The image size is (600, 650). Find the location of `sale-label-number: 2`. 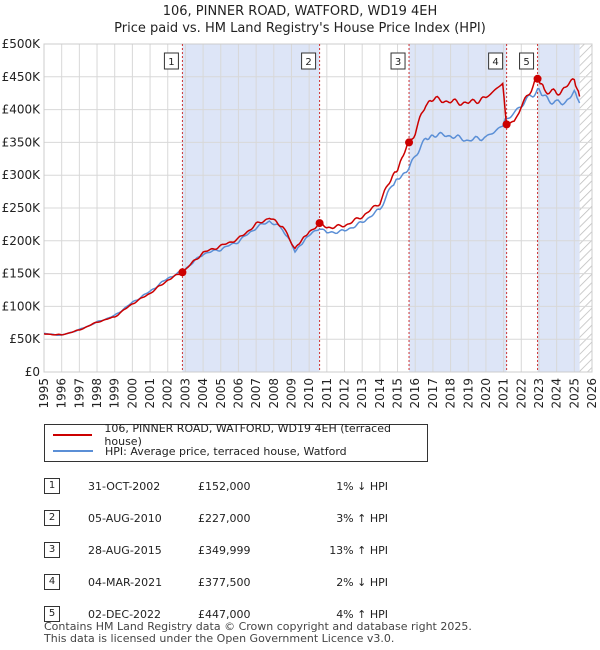

sale-label-number: 2 is located at coordinates (308, 62).